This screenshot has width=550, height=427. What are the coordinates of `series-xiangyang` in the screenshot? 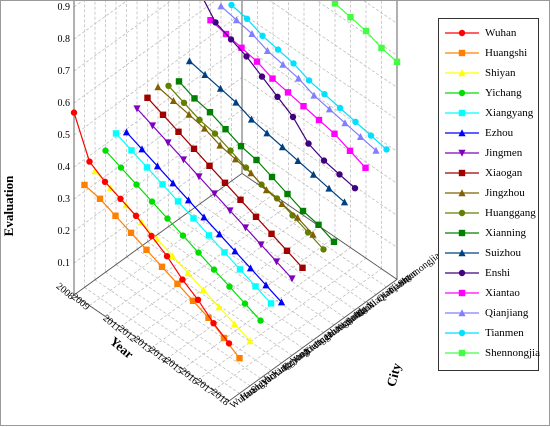 It's located at (193, 218).